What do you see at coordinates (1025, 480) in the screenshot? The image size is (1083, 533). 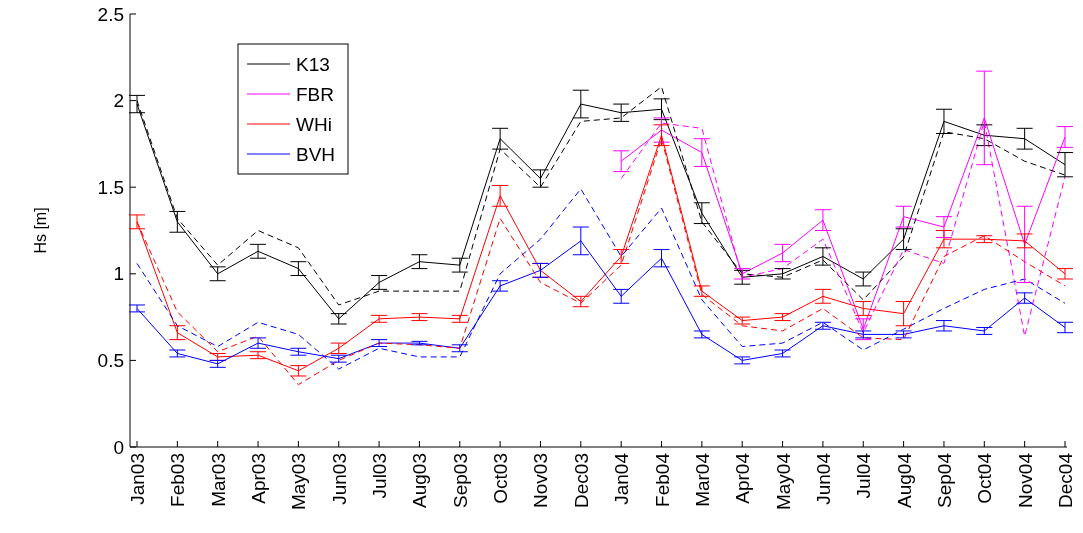 I see `x-tick-label: Nov04` at bounding box center [1025, 480].